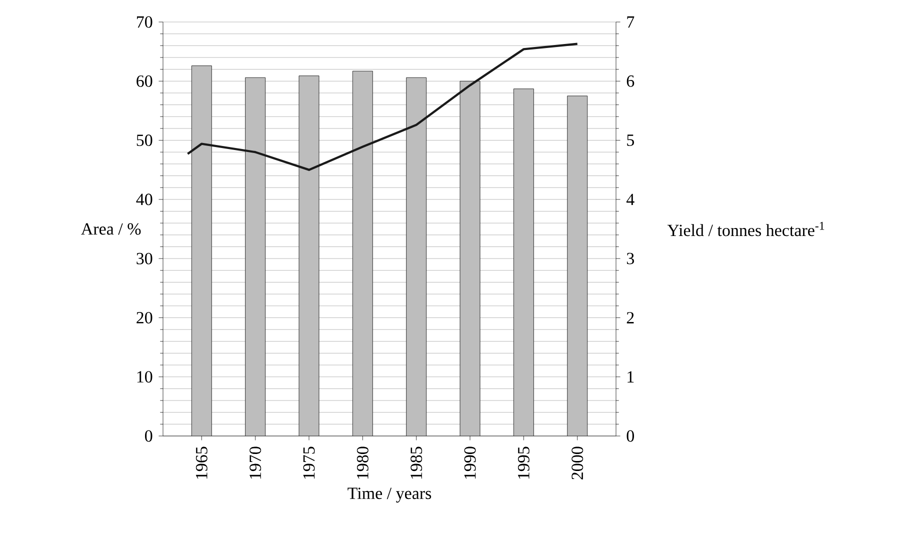 The width and height of the screenshot is (912, 545). I want to click on x-tick-label: 1980, so click(362, 462).